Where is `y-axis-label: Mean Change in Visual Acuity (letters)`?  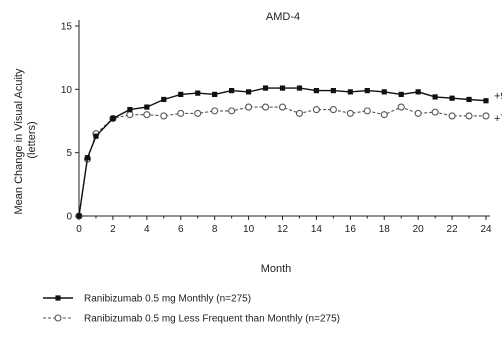
y-axis-label: Mean Change in Visual Acuity (letters) is located at coordinates (25, 139).